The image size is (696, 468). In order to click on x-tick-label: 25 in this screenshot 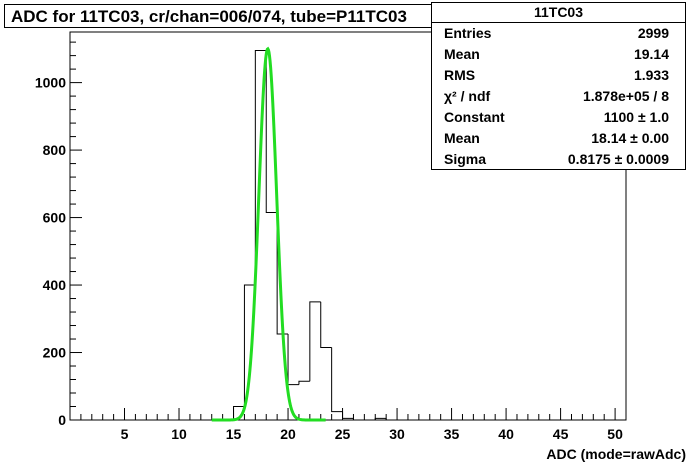, I will do `click(343, 434)`.